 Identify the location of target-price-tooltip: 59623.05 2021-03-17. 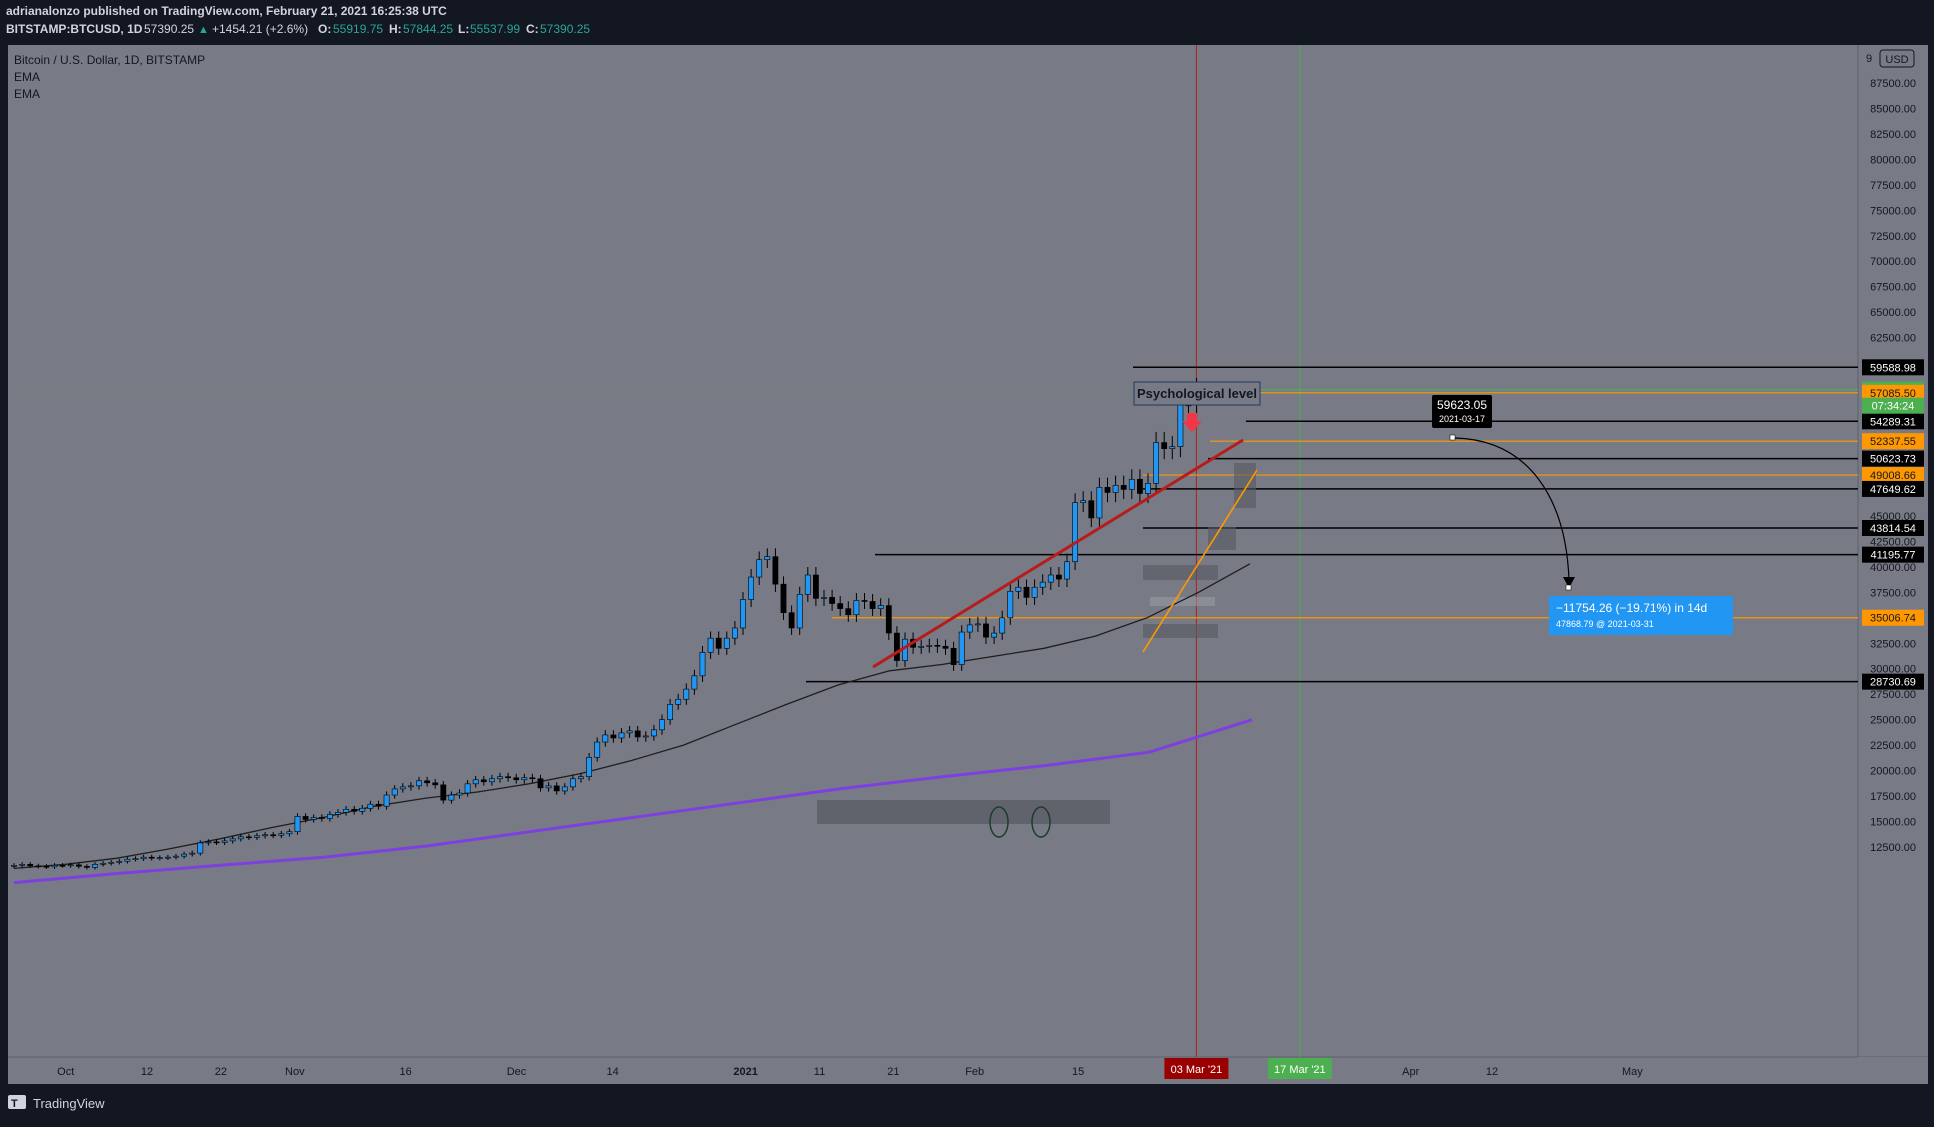
(1462, 411).